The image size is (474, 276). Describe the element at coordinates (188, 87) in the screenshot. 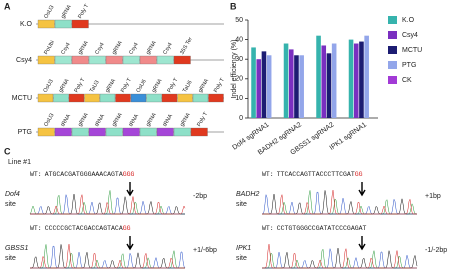

I see `part-label: TaU6` at that location.